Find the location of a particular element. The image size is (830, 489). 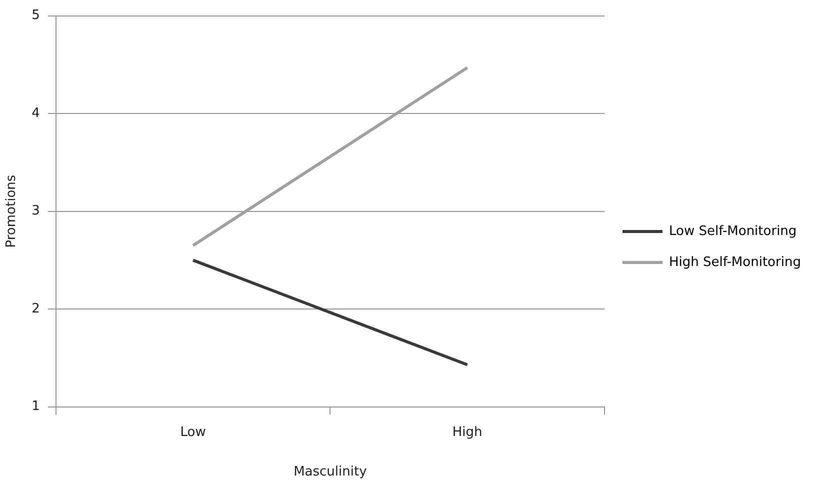

x-tick-label: Low is located at coordinates (193, 432).